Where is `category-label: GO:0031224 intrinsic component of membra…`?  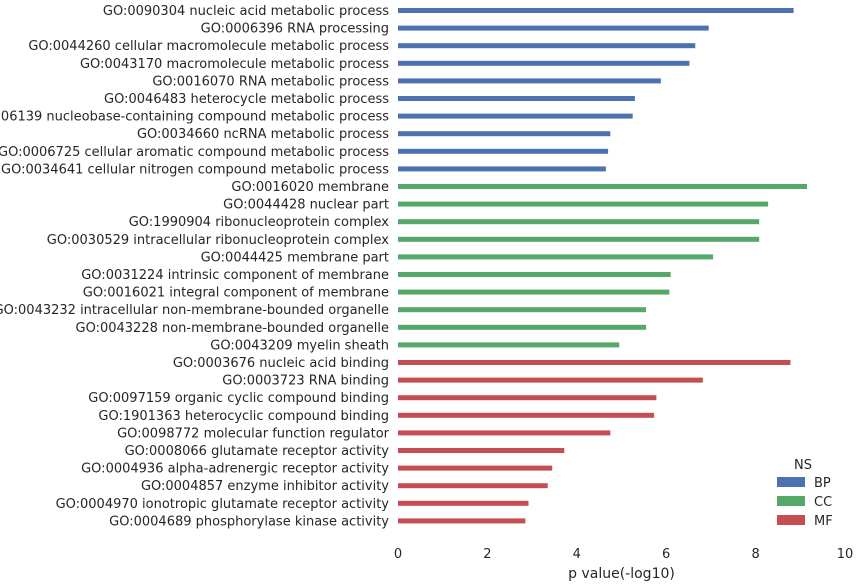
category-label: GO:0031224 intrinsic component of membra… is located at coordinates (235, 275).